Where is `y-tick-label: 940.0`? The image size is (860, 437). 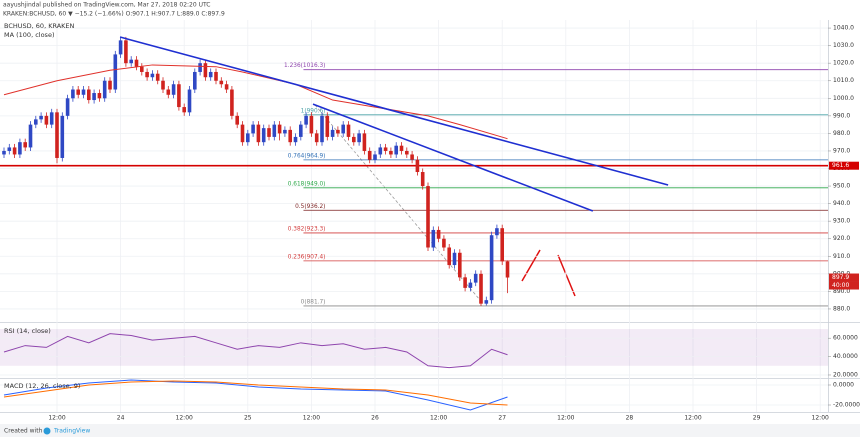
y-tick-label: 940.0 is located at coordinates (841, 203).